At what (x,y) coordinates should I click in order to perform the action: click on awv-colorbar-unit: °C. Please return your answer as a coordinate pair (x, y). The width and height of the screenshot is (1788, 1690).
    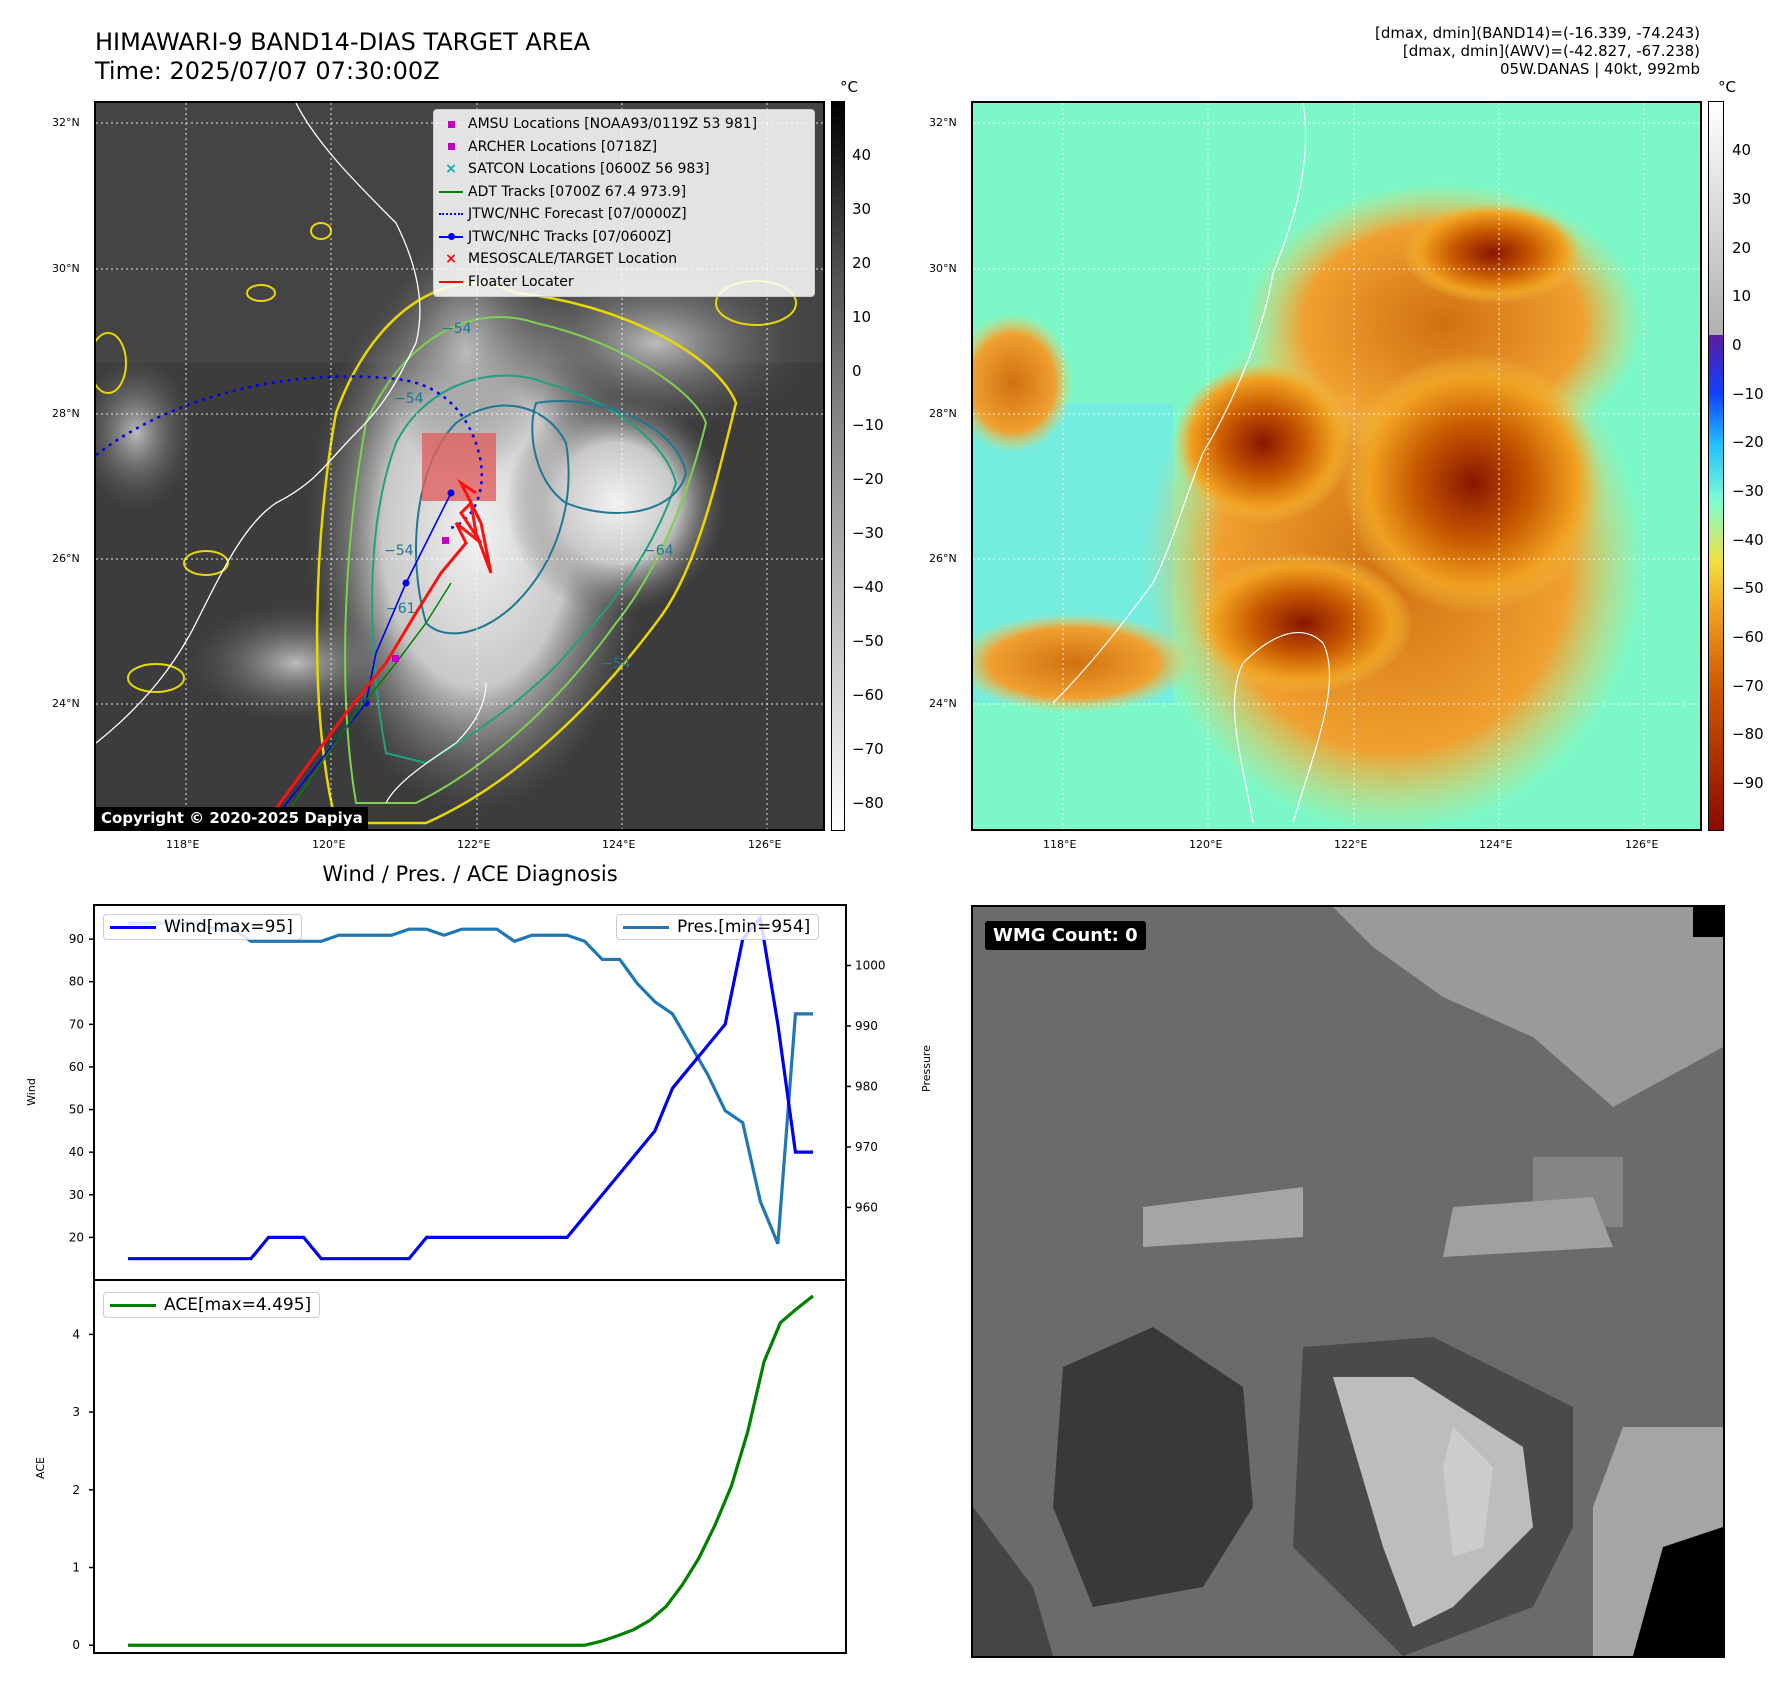
    Looking at the image, I should click on (1727, 87).